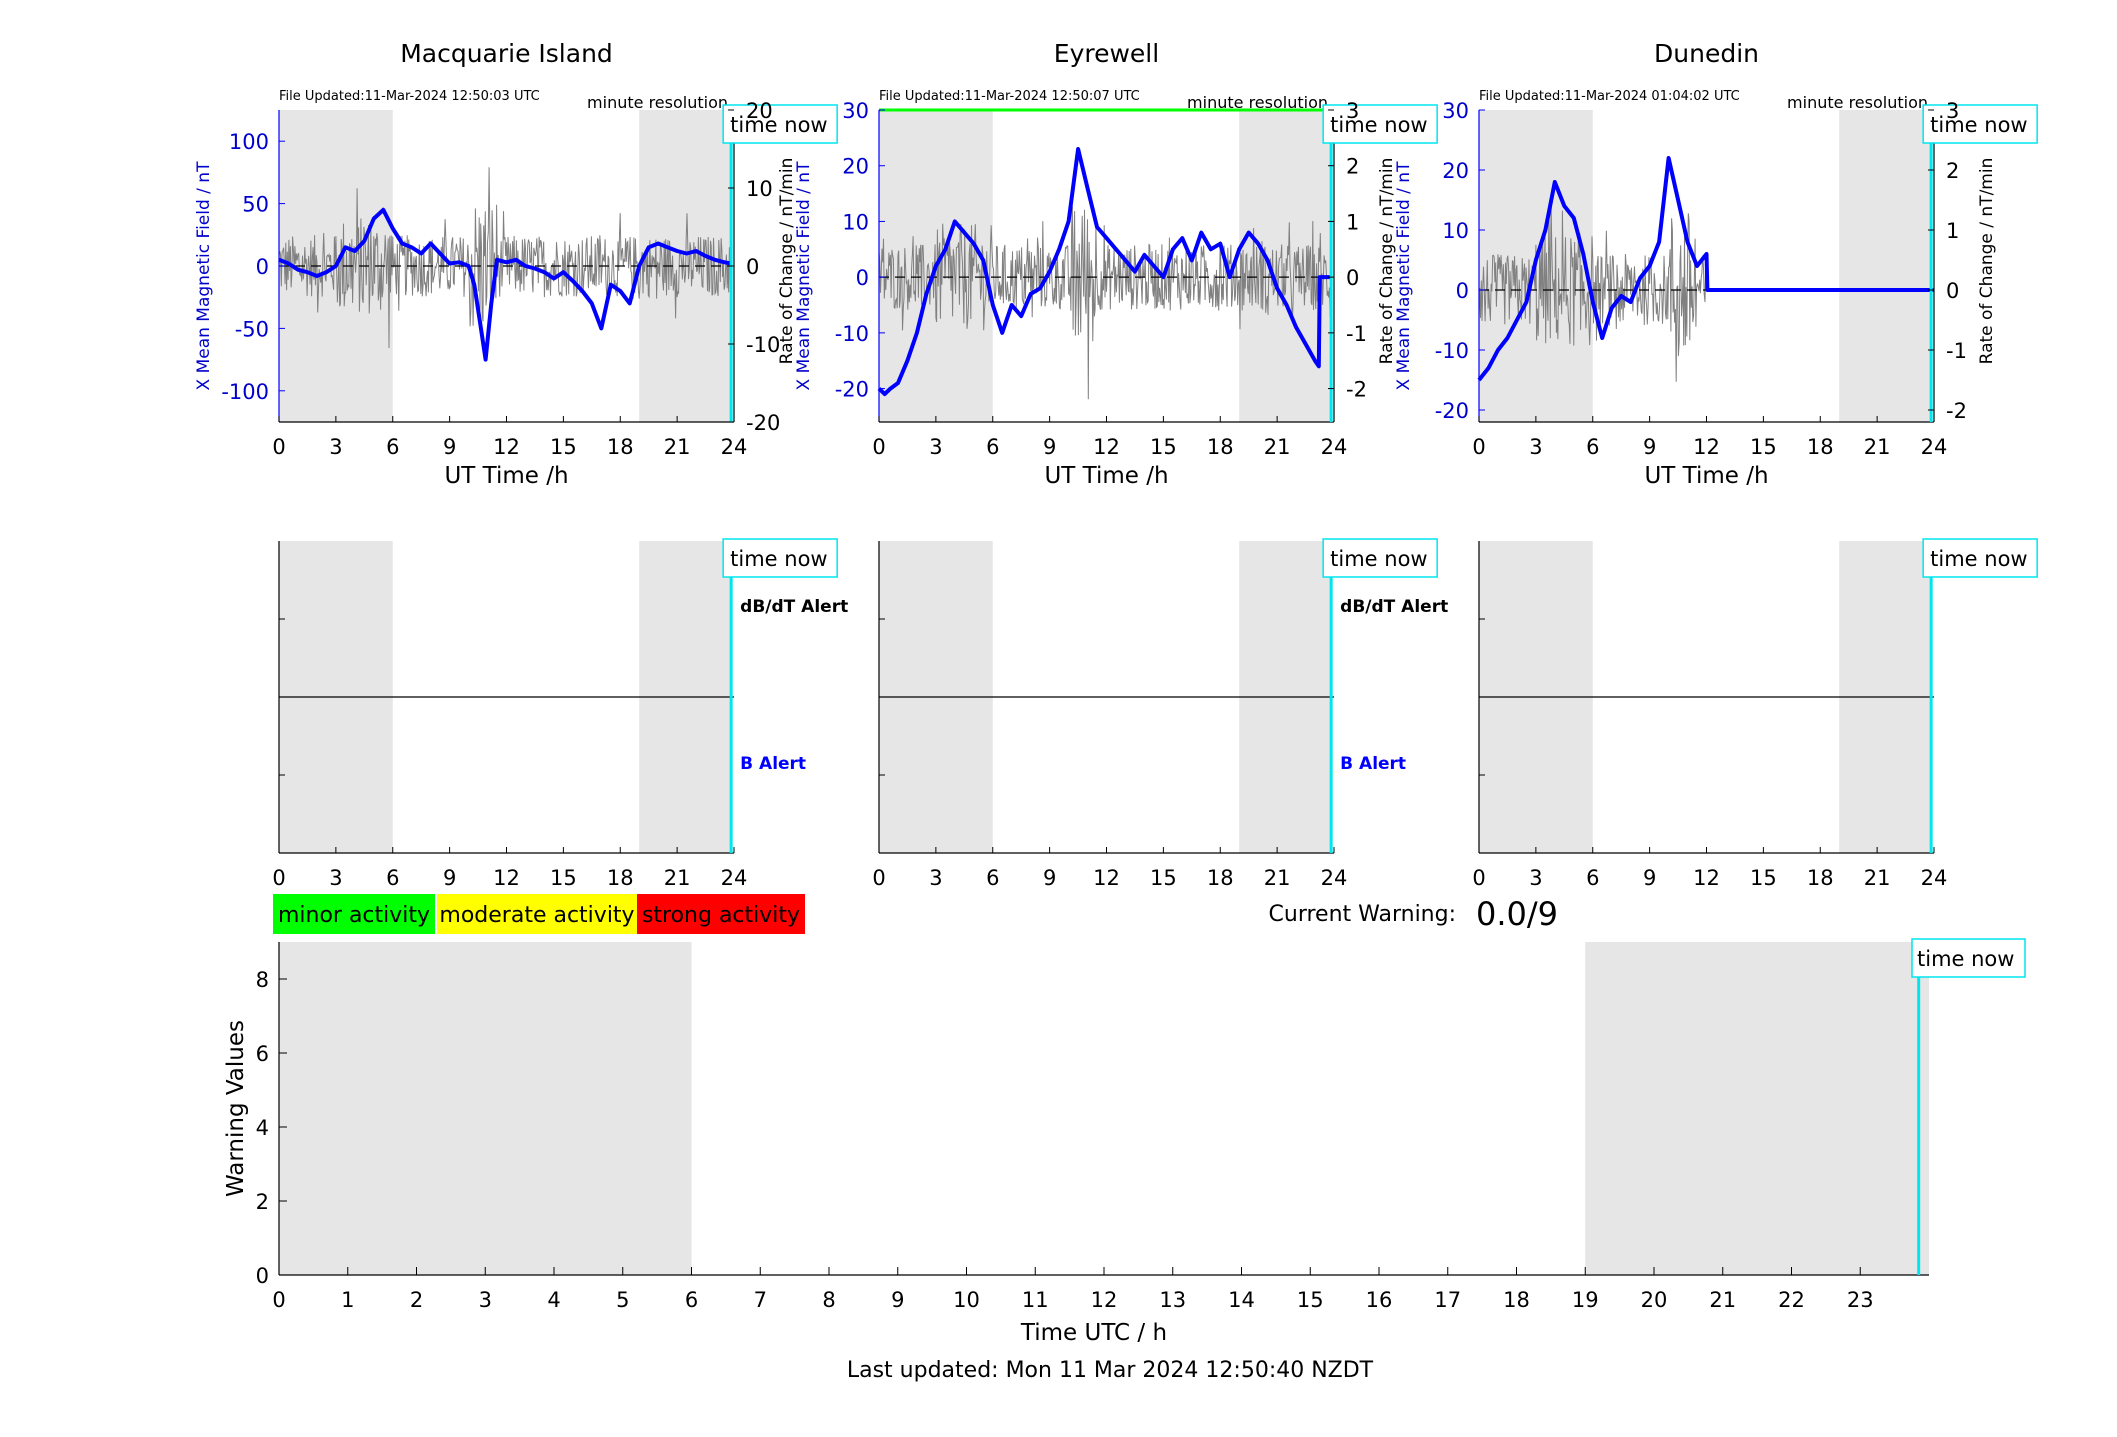 Image resolution: width=2117 pixels, height=1437 pixels. What do you see at coordinates (966, 1300) in the screenshot?
I see `x-tick-label: 10` at bounding box center [966, 1300].